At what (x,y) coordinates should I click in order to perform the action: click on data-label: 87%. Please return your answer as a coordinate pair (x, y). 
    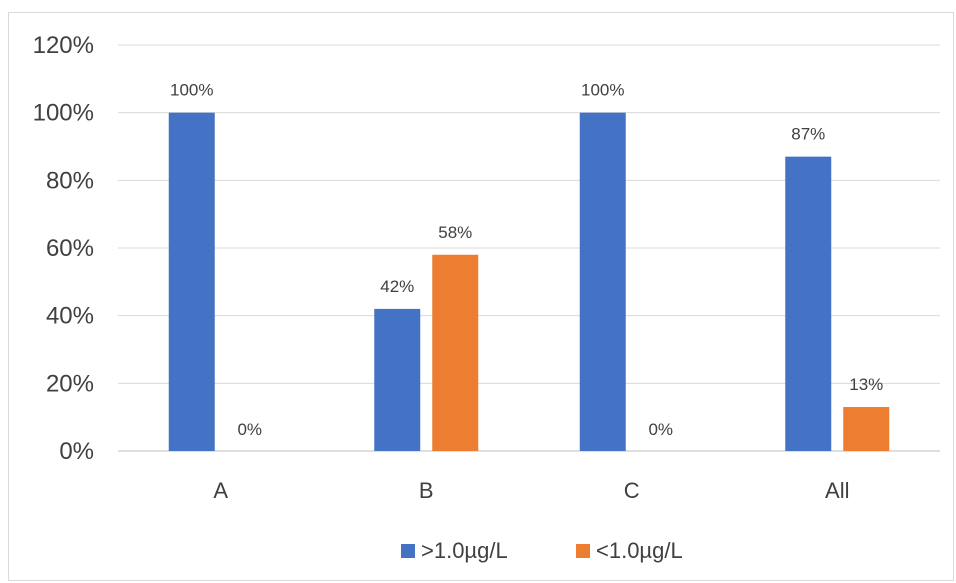
    Looking at the image, I should click on (808, 134).